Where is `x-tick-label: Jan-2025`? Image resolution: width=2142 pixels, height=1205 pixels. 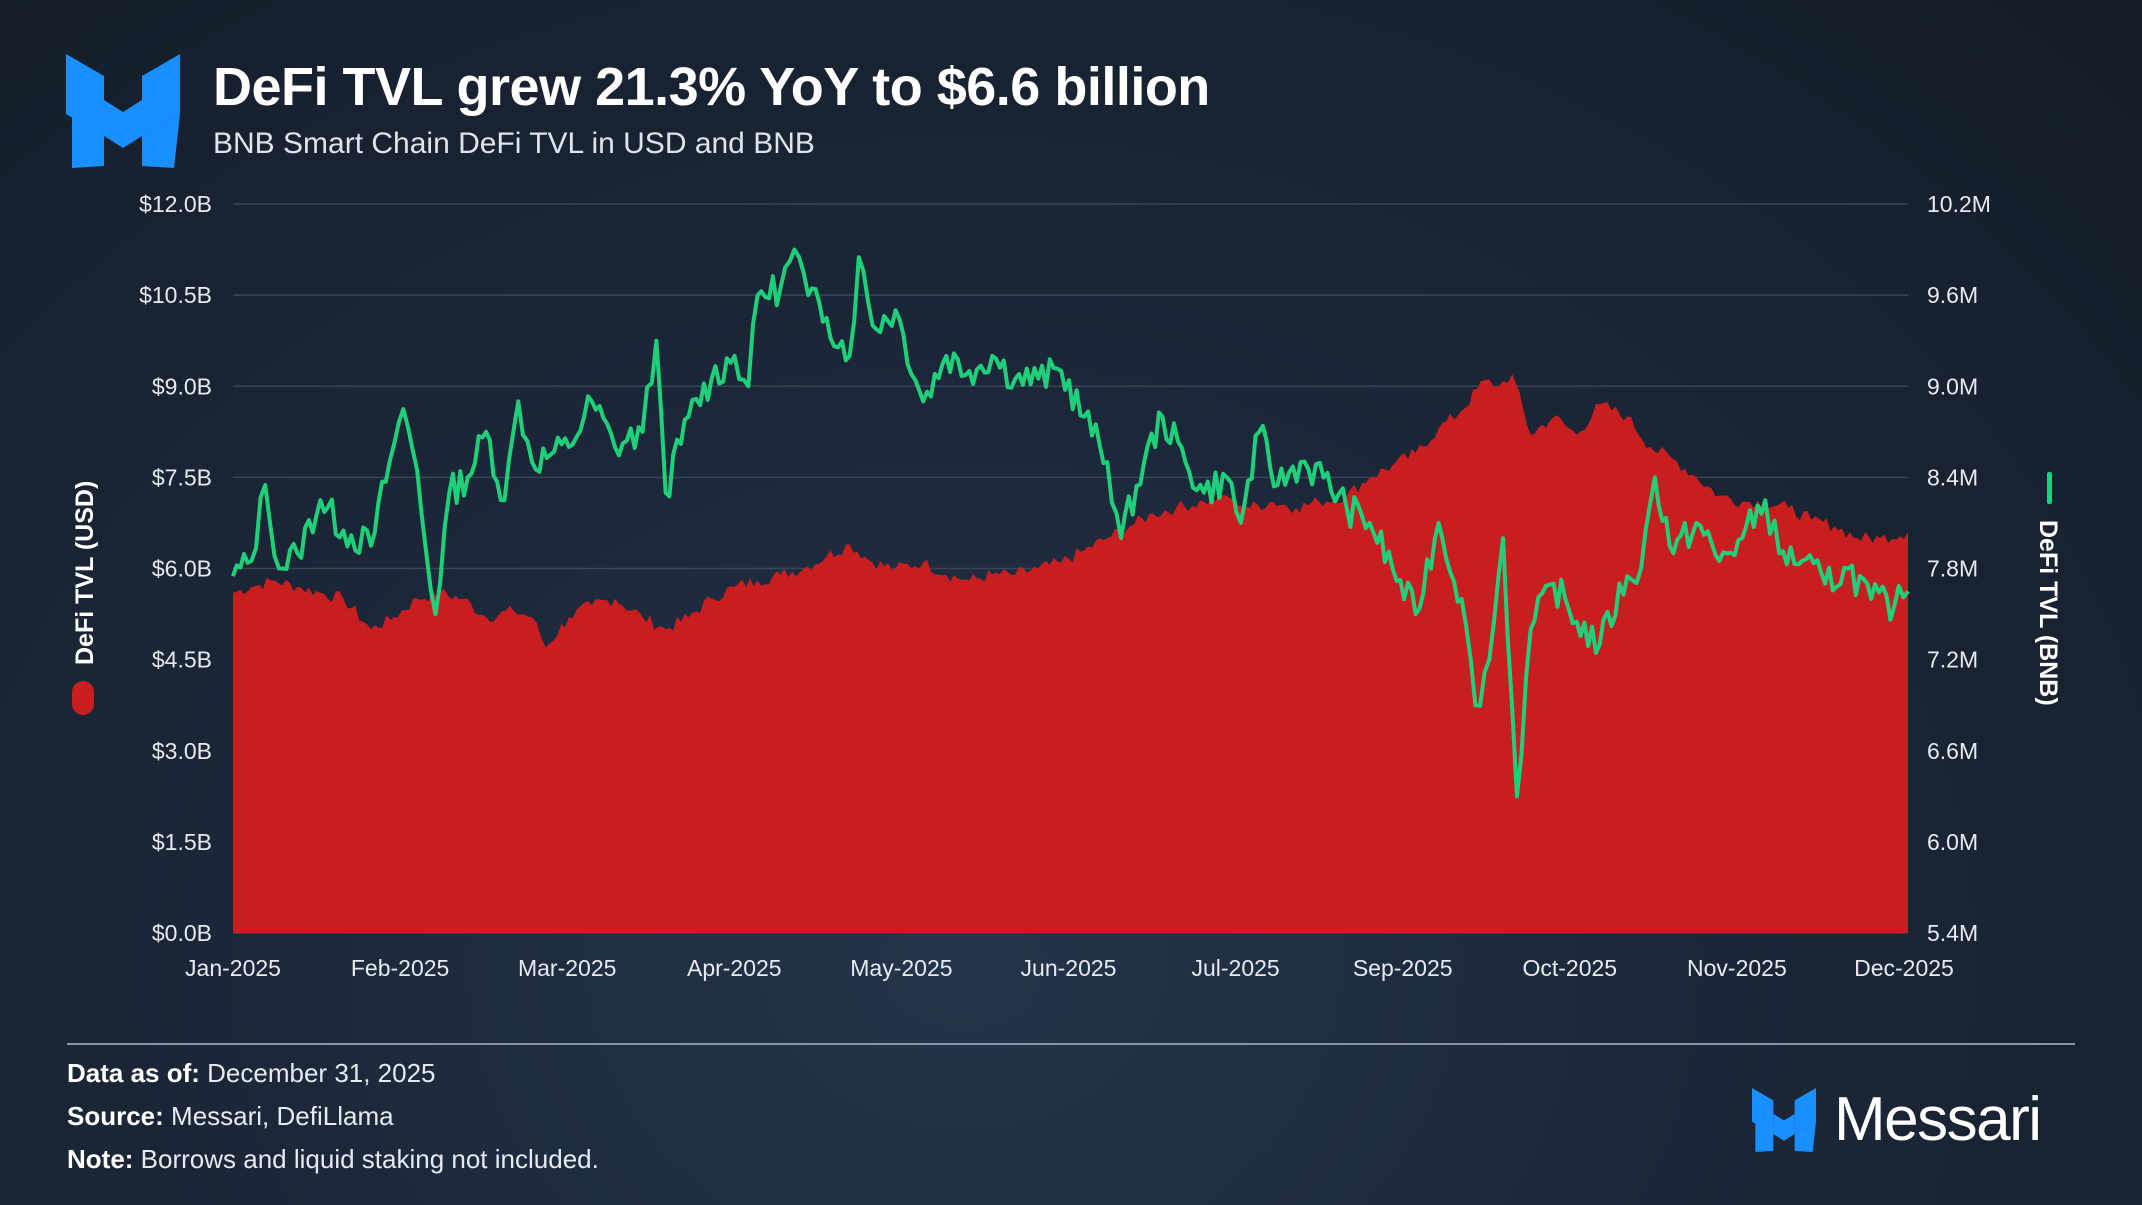
x-tick-label: Jan-2025 is located at coordinates (233, 968).